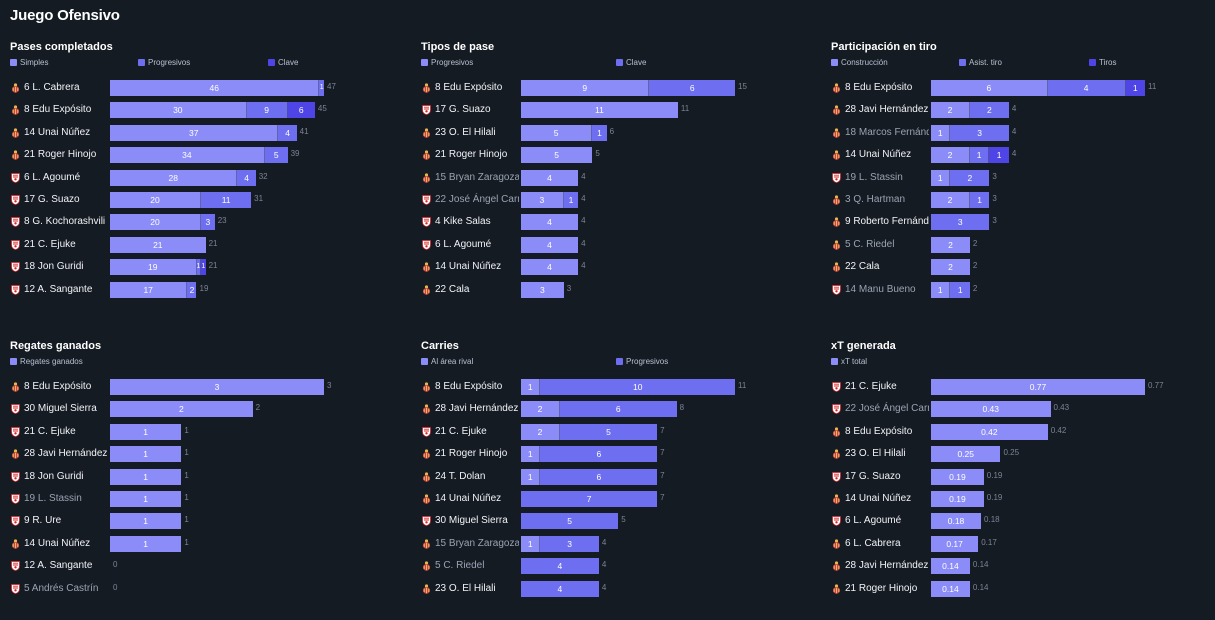  What do you see at coordinates (207, 544) in the screenshot?
I see `bar-row: 14 Unai Núñez 1 1` at bounding box center [207, 544].